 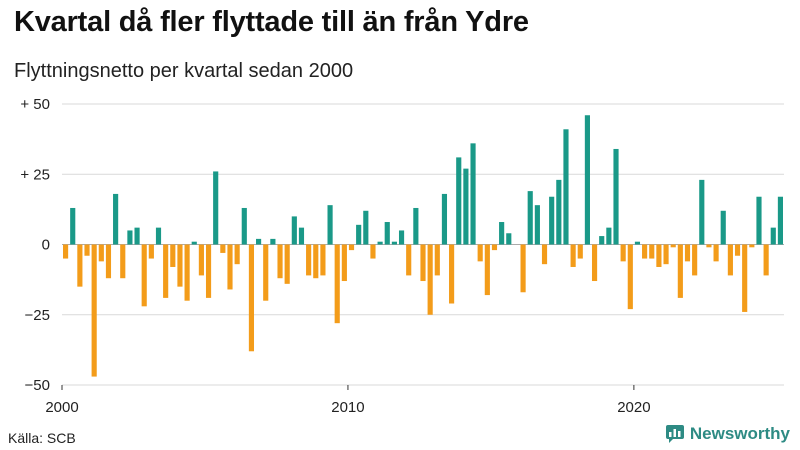 What do you see at coordinates (739, 433) in the screenshot?
I see `brand-name: Newsworthy` at bounding box center [739, 433].